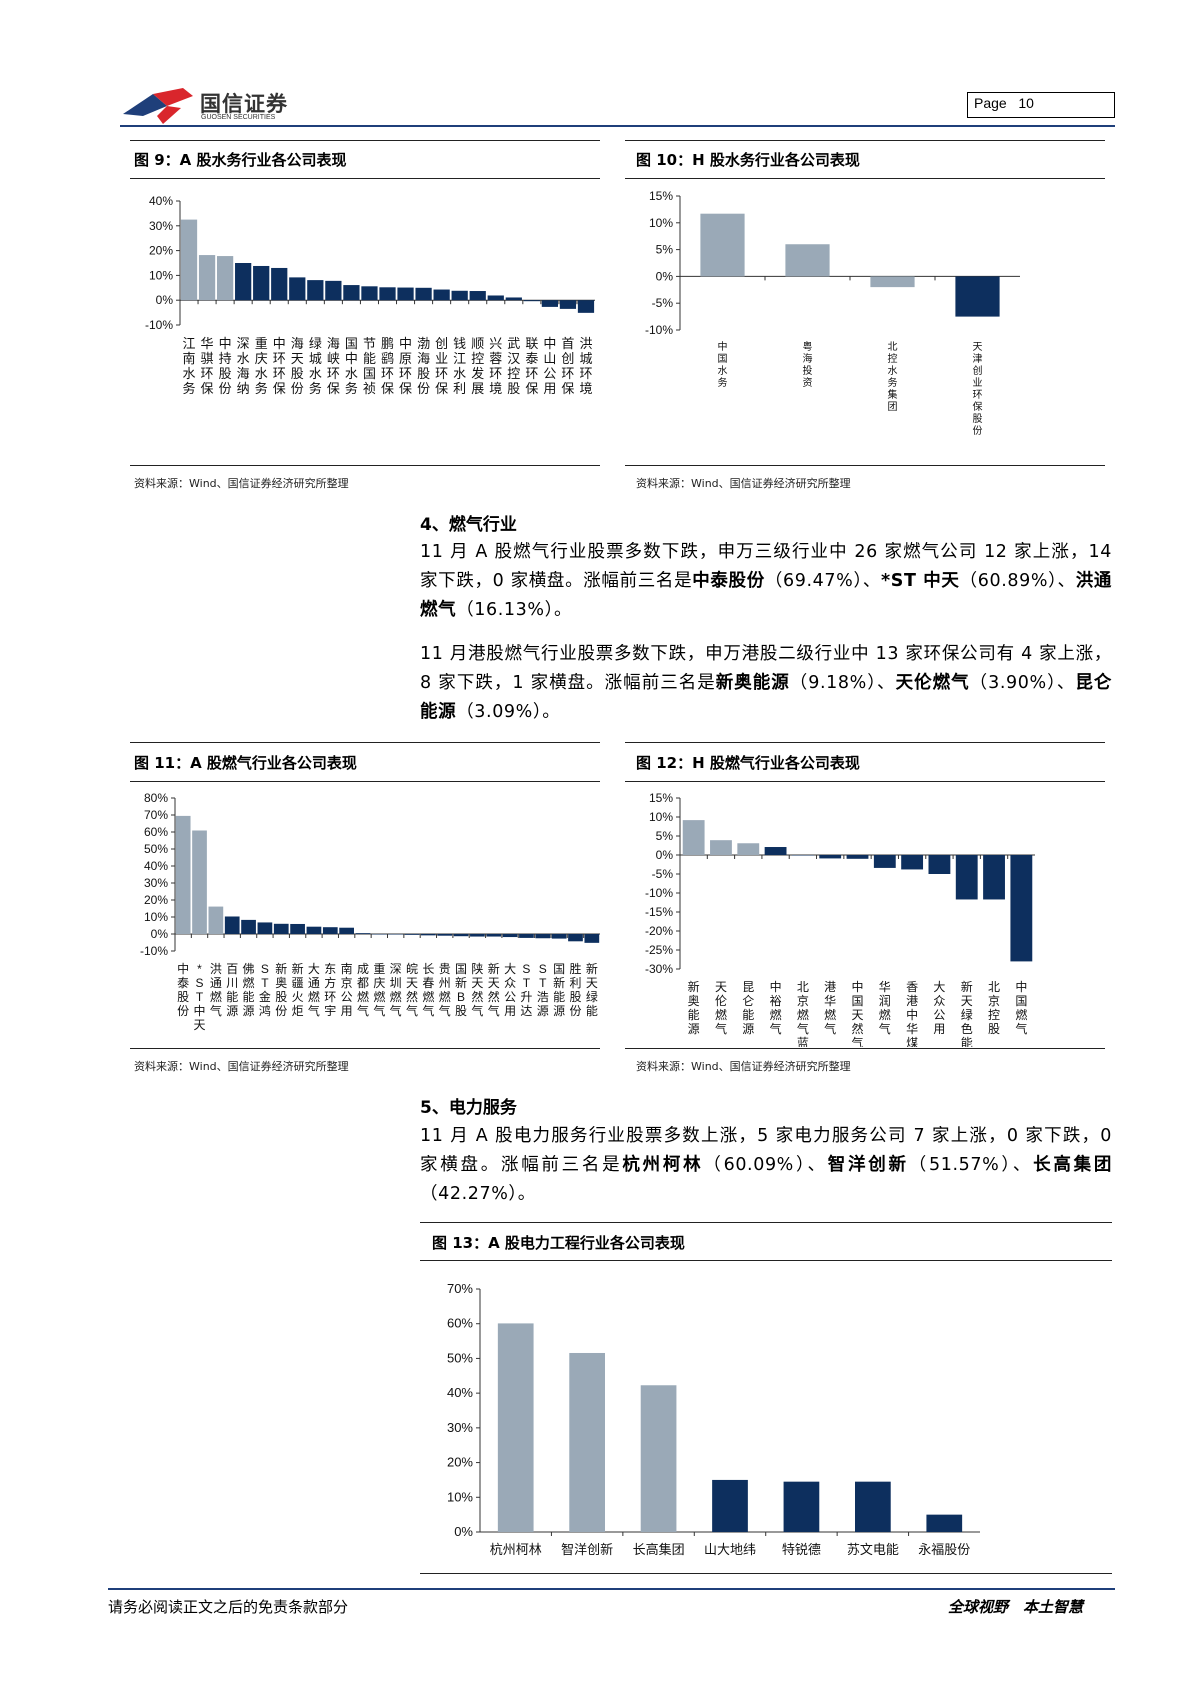  What do you see at coordinates (659, 330) in the screenshot?
I see `y-tick-label: -10%` at bounding box center [659, 330].